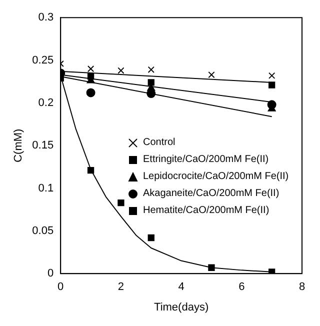 The height and width of the screenshot is (326, 320). Describe the element at coordinates (216, 177) in the screenshot. I see `legend-label: Lepidocrocite/CaO/200mM Fe(II)` at that location.